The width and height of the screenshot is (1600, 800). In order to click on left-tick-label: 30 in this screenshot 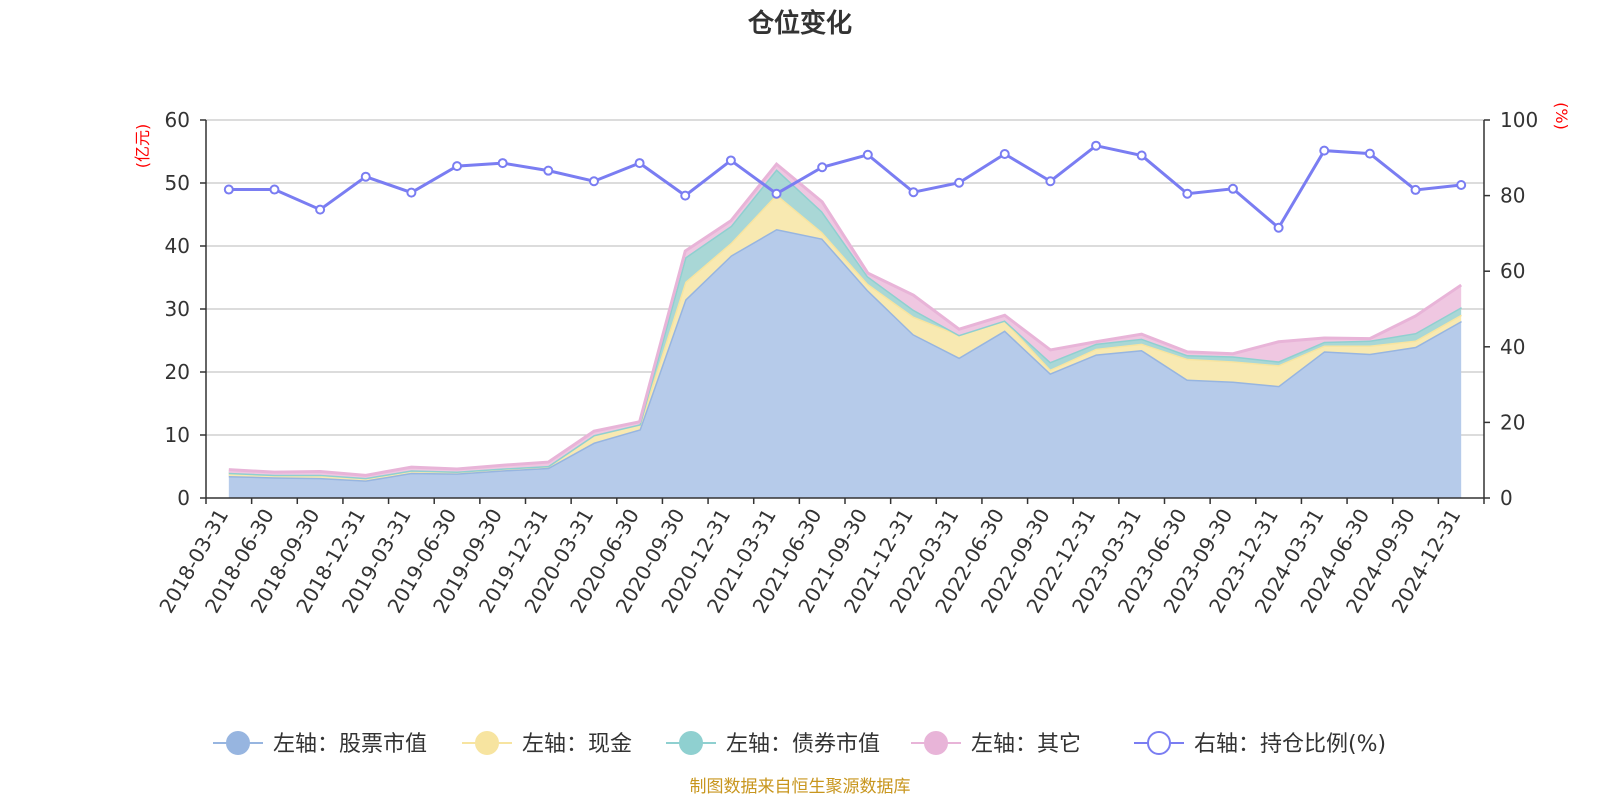, I will do `click(177, 309)`.